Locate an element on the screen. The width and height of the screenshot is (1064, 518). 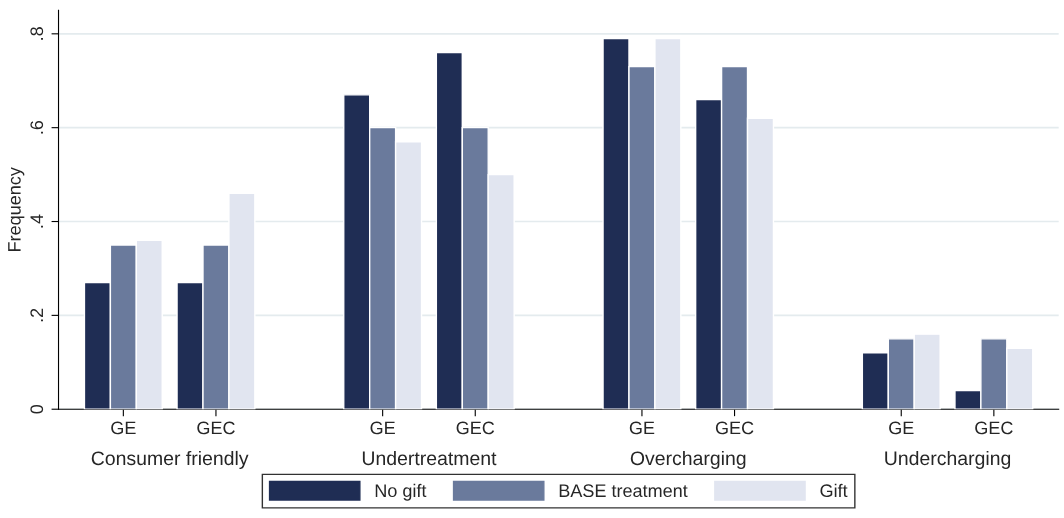
y-tick-label: .4 is located at coordinates (36, 221).